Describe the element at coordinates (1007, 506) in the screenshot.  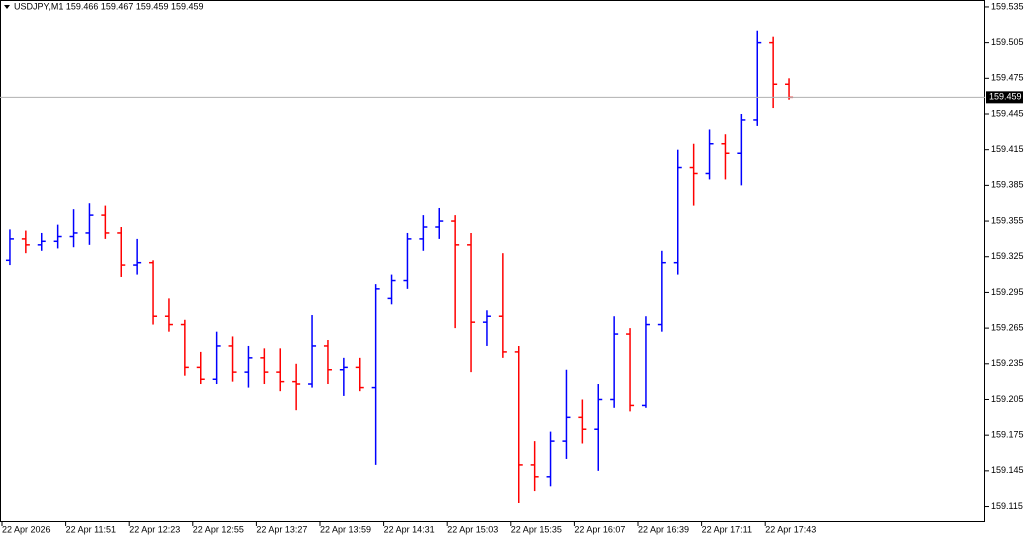
I see `y-tick-label: 159.115` at that location.